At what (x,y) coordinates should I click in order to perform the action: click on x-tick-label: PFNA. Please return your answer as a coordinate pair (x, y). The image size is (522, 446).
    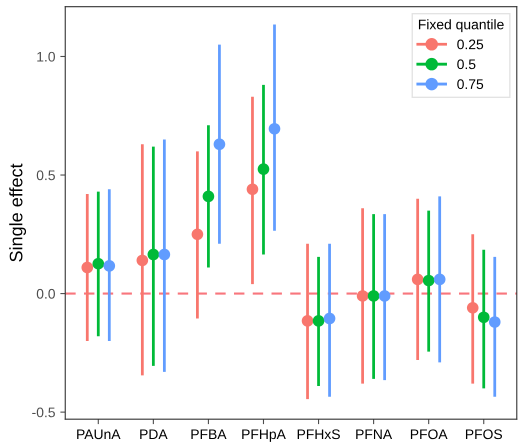
    Looking at the image, I should click on (374, 434).